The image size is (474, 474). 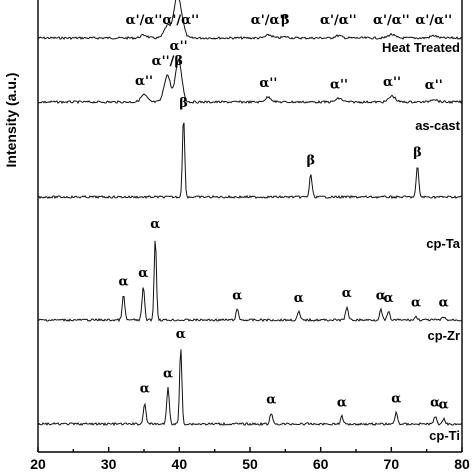 What do you see at coordinates (250, 161) in the screenshot?
I see `trace-line-cp-ta` at bounding box center [250, 161].